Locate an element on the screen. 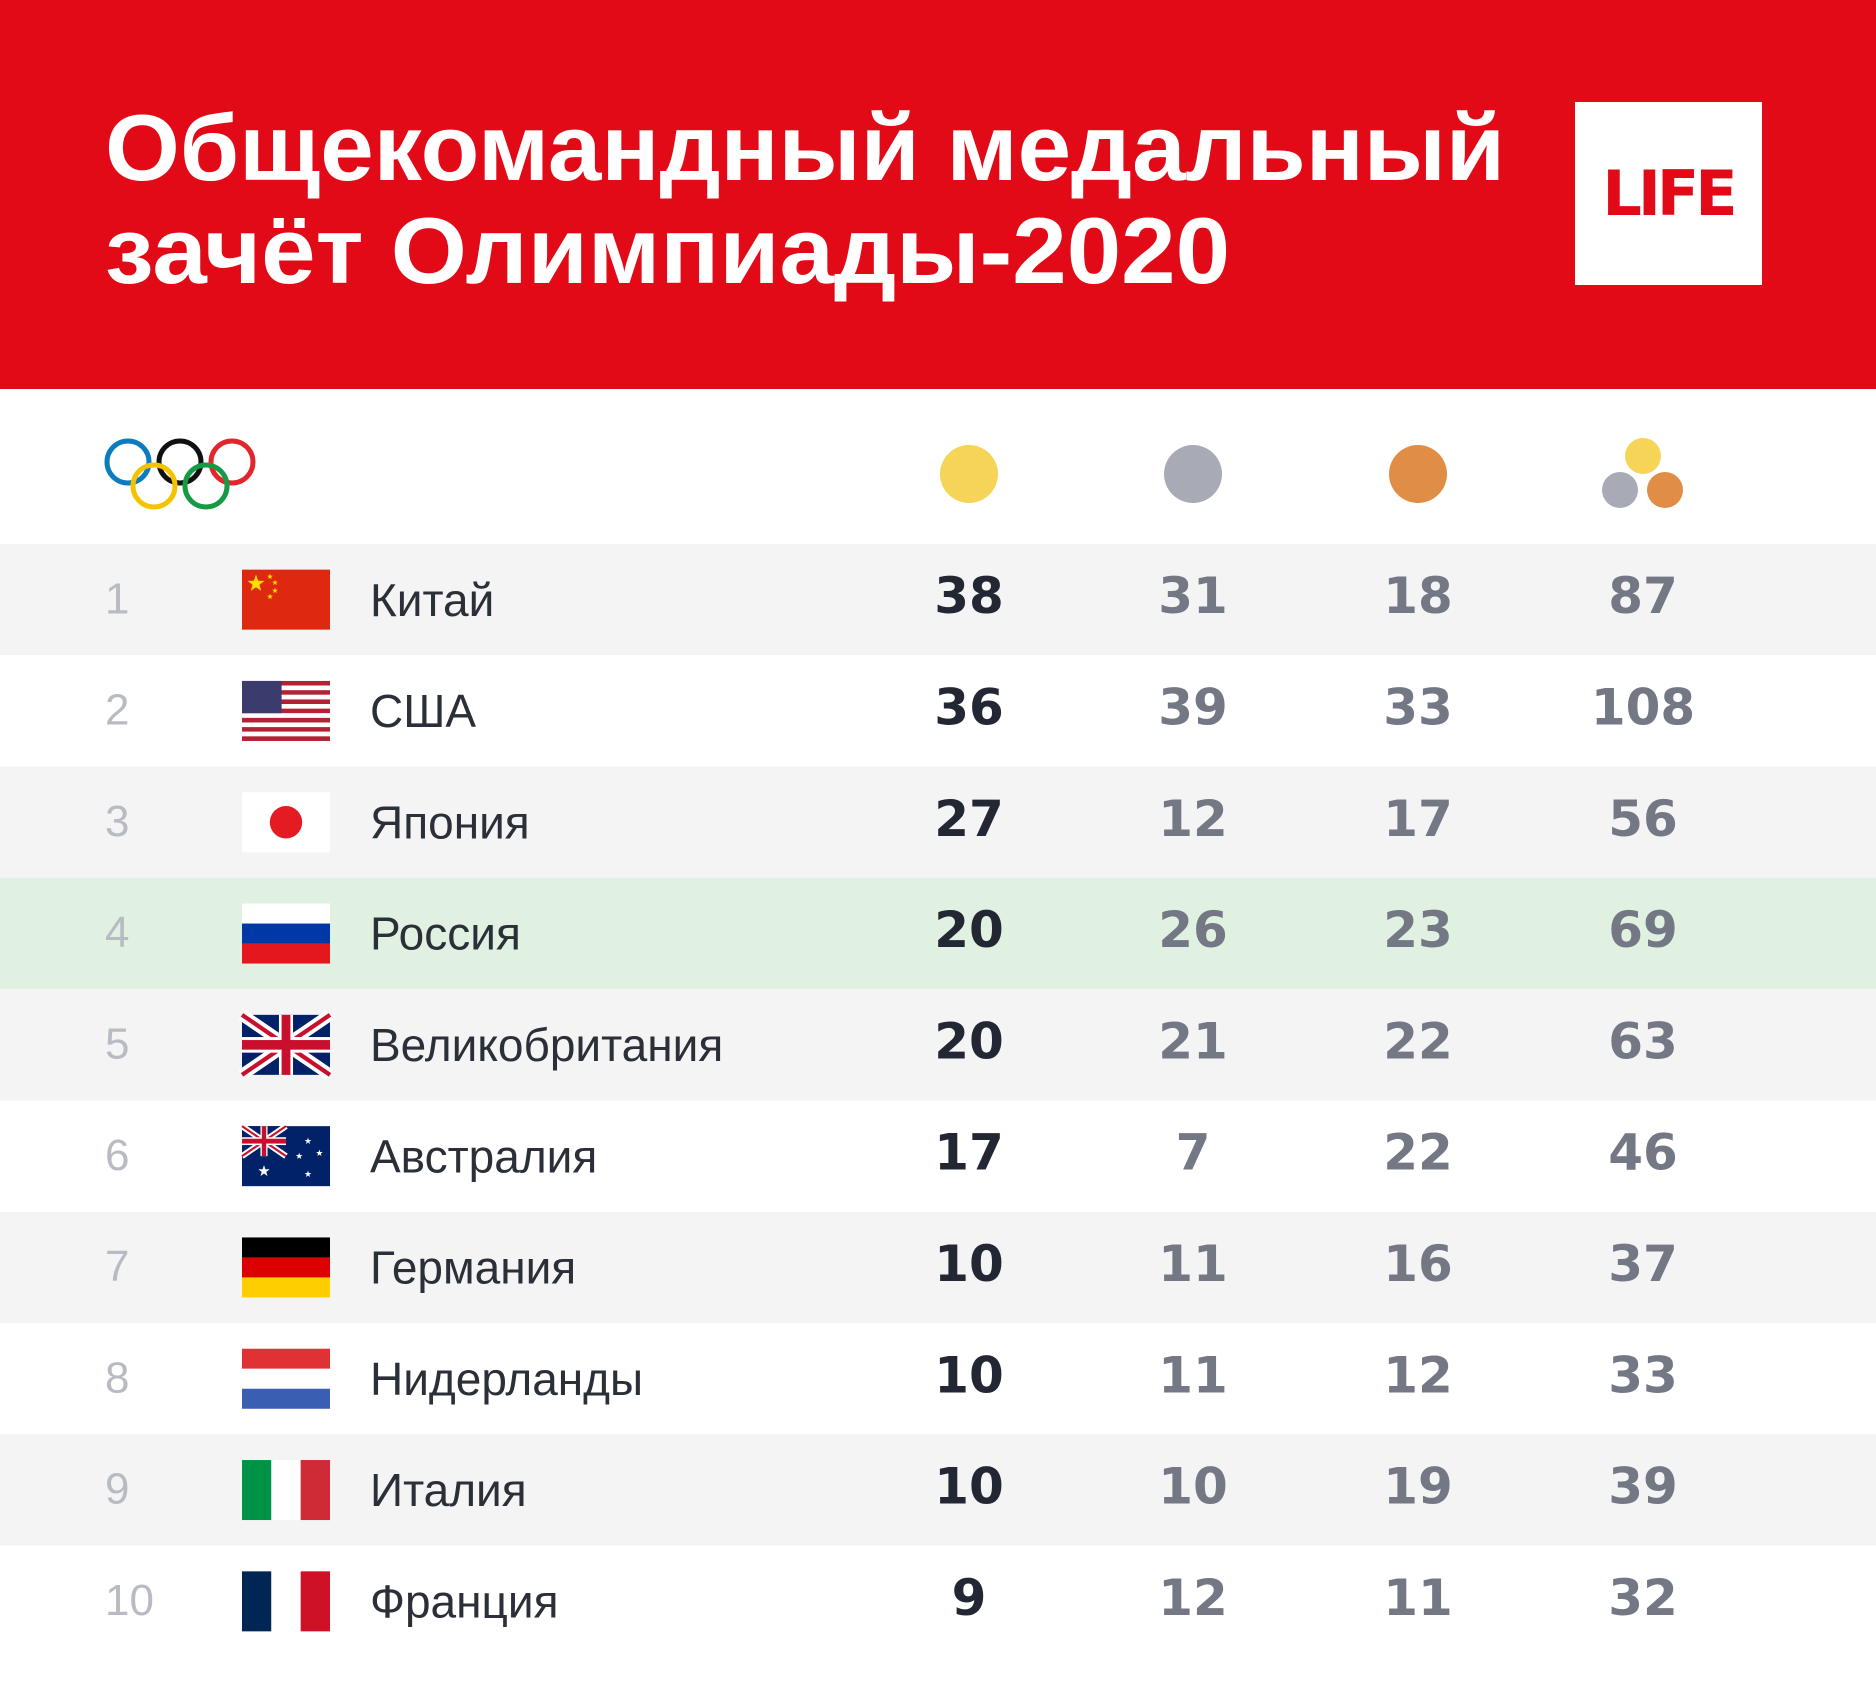 The height and width of the screenshot is (1685, 1876). country: Франция is located at coordinates (464, 1602).